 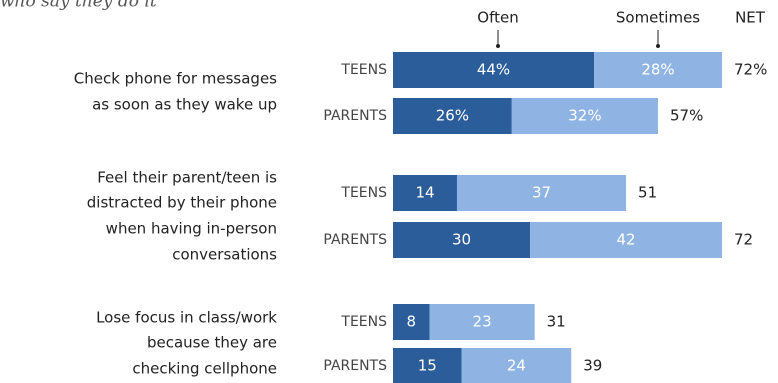 I want to click on bar-value-label: 14, so click(x=424, y=193).